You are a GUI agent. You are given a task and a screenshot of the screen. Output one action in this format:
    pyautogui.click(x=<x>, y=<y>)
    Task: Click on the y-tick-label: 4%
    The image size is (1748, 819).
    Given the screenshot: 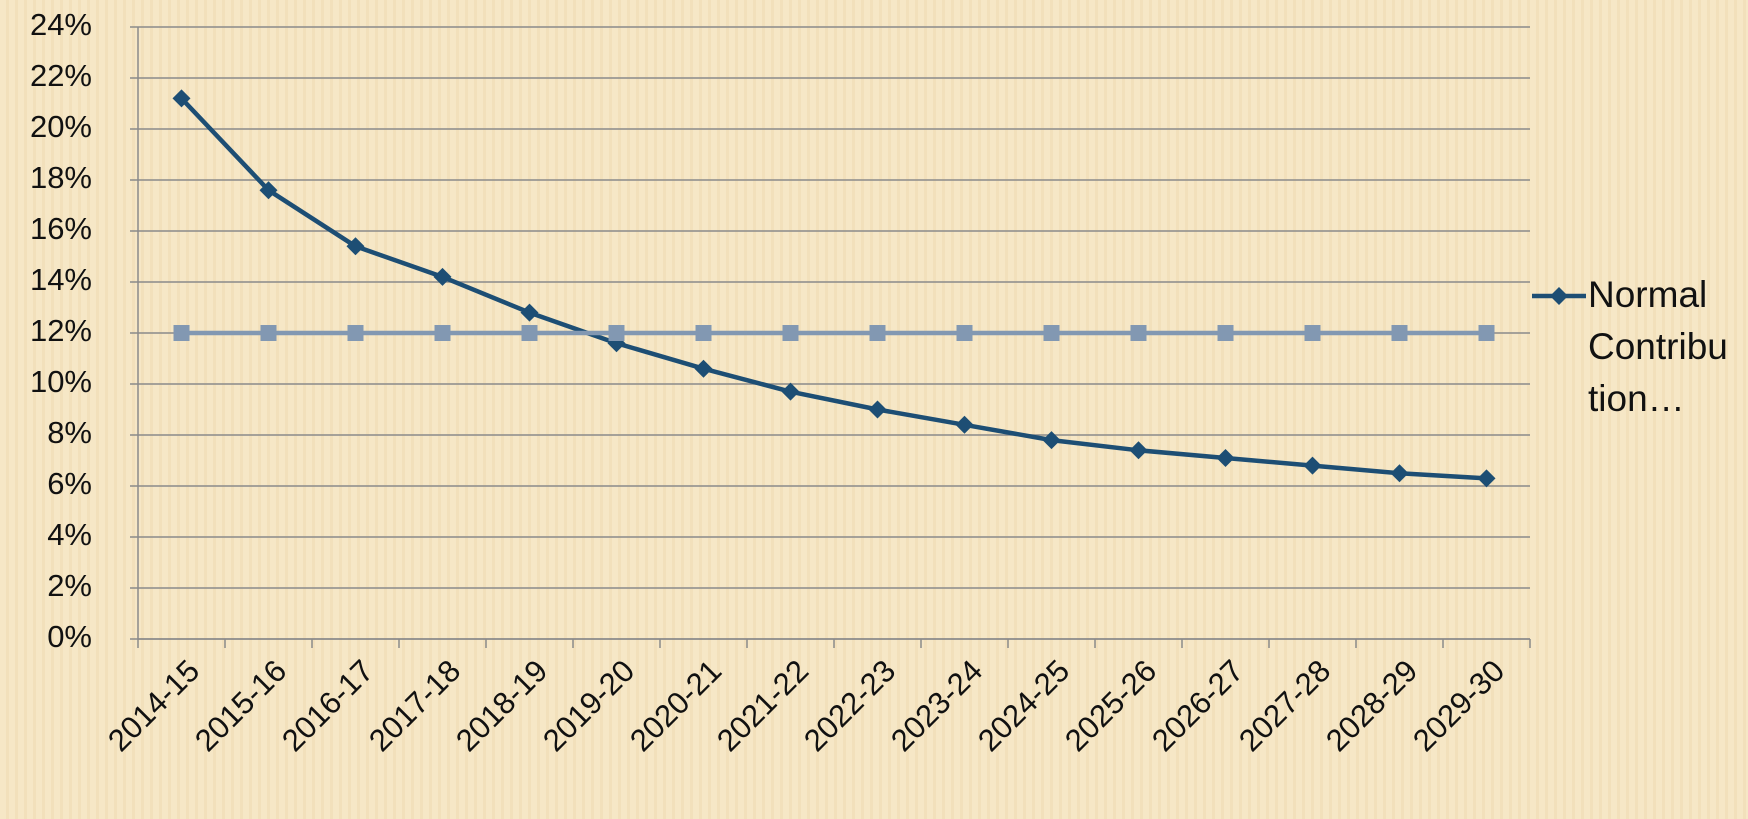 What is the action you would take?
    pyautogui.click(x=69, y=534)
    